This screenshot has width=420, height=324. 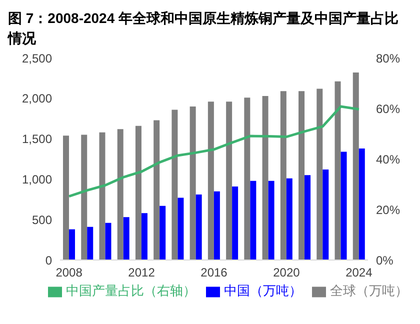 I want to click on y2-tick-label: 0%, so click(x=385, y=260).